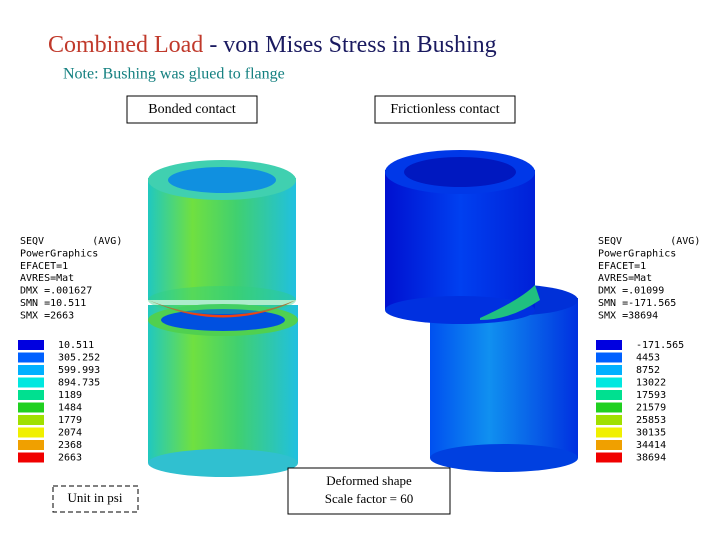 The width and height of the screenshot is (720, 545). Describe the element at coordinates (369, 498) in the screenshot. I see `scale-text: Scale factor = 60` at that location.